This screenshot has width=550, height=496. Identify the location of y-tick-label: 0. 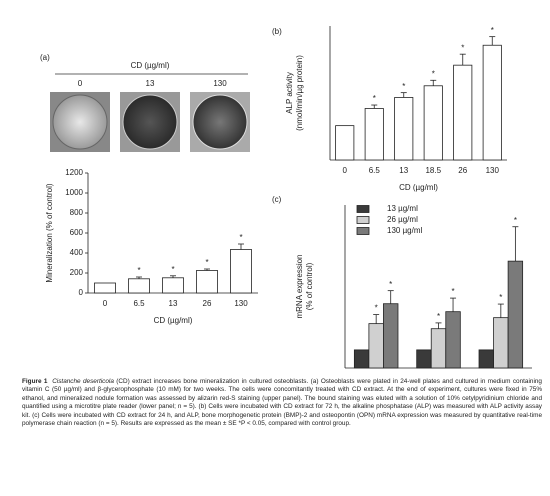
(81, 292).